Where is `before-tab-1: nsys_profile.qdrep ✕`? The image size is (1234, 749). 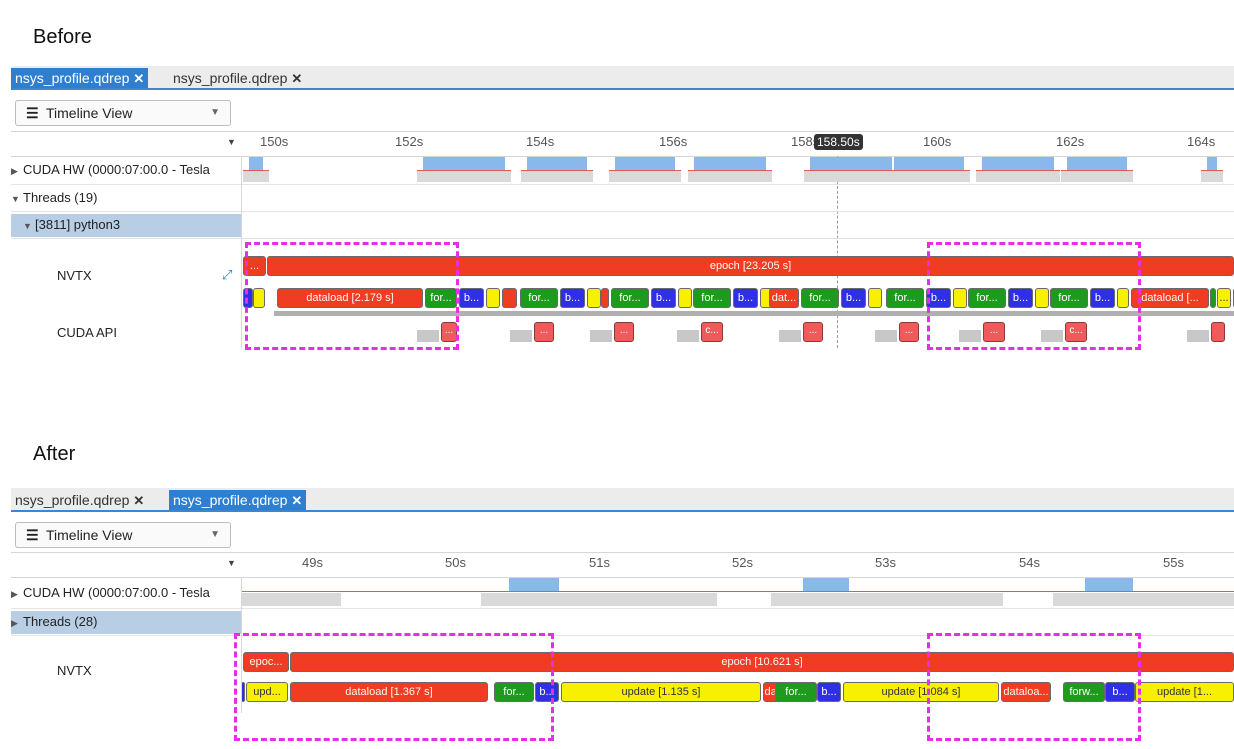
before-tab-1: nsys_profile.qdrep ✕ is located at coordinates (80, 78).